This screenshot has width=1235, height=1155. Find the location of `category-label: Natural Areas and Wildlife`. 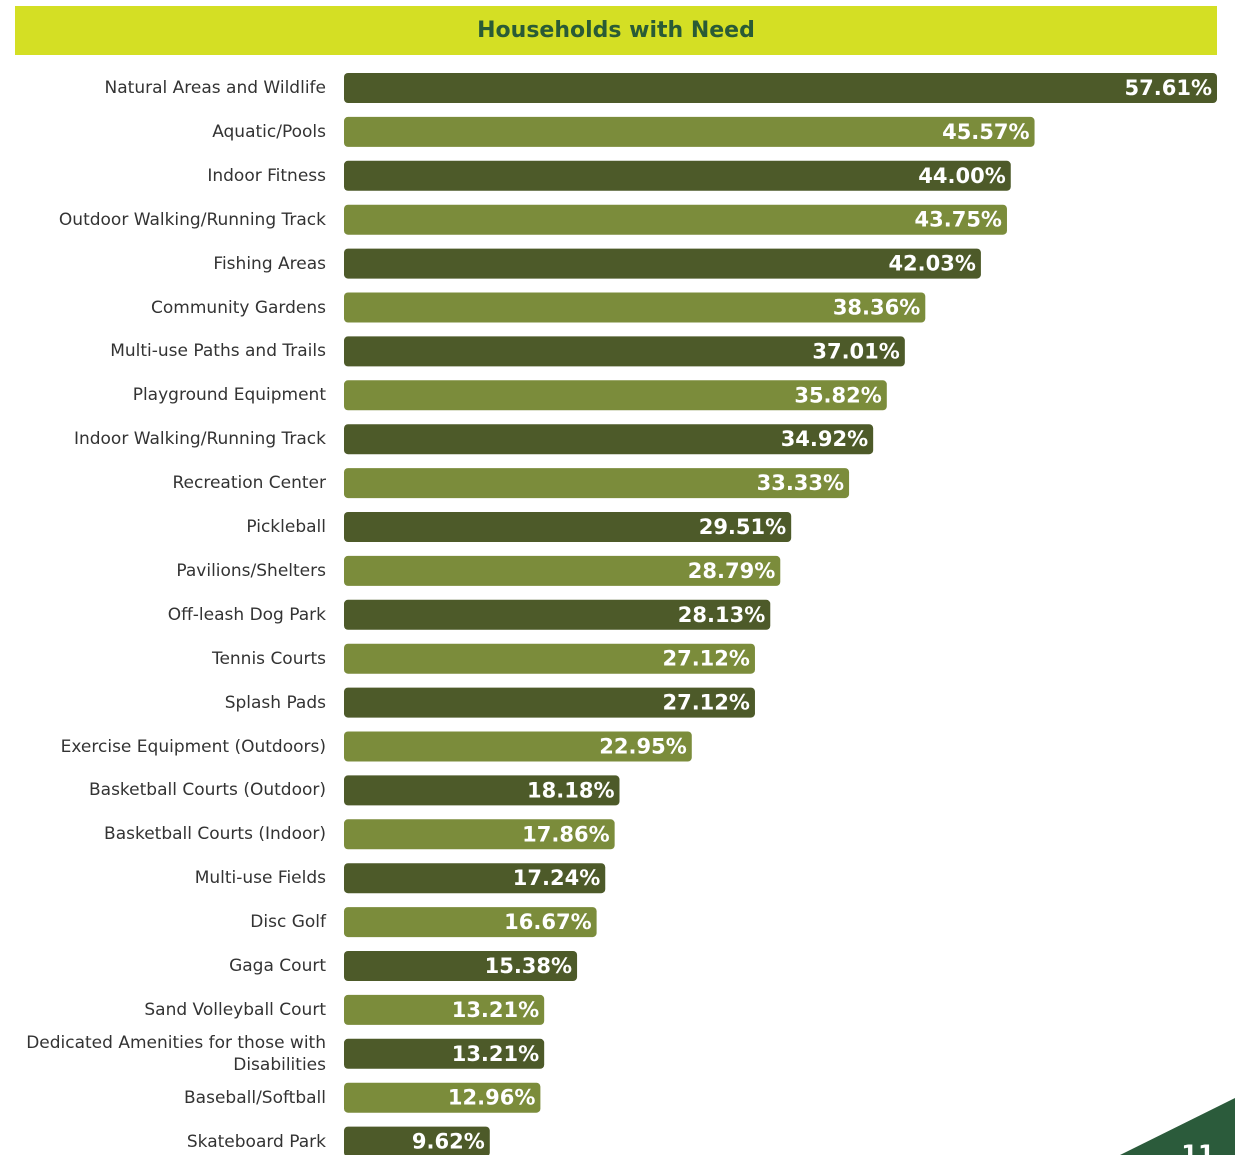

category-label: Natural Areas and Wildlife is located at coordinates (215, 88).